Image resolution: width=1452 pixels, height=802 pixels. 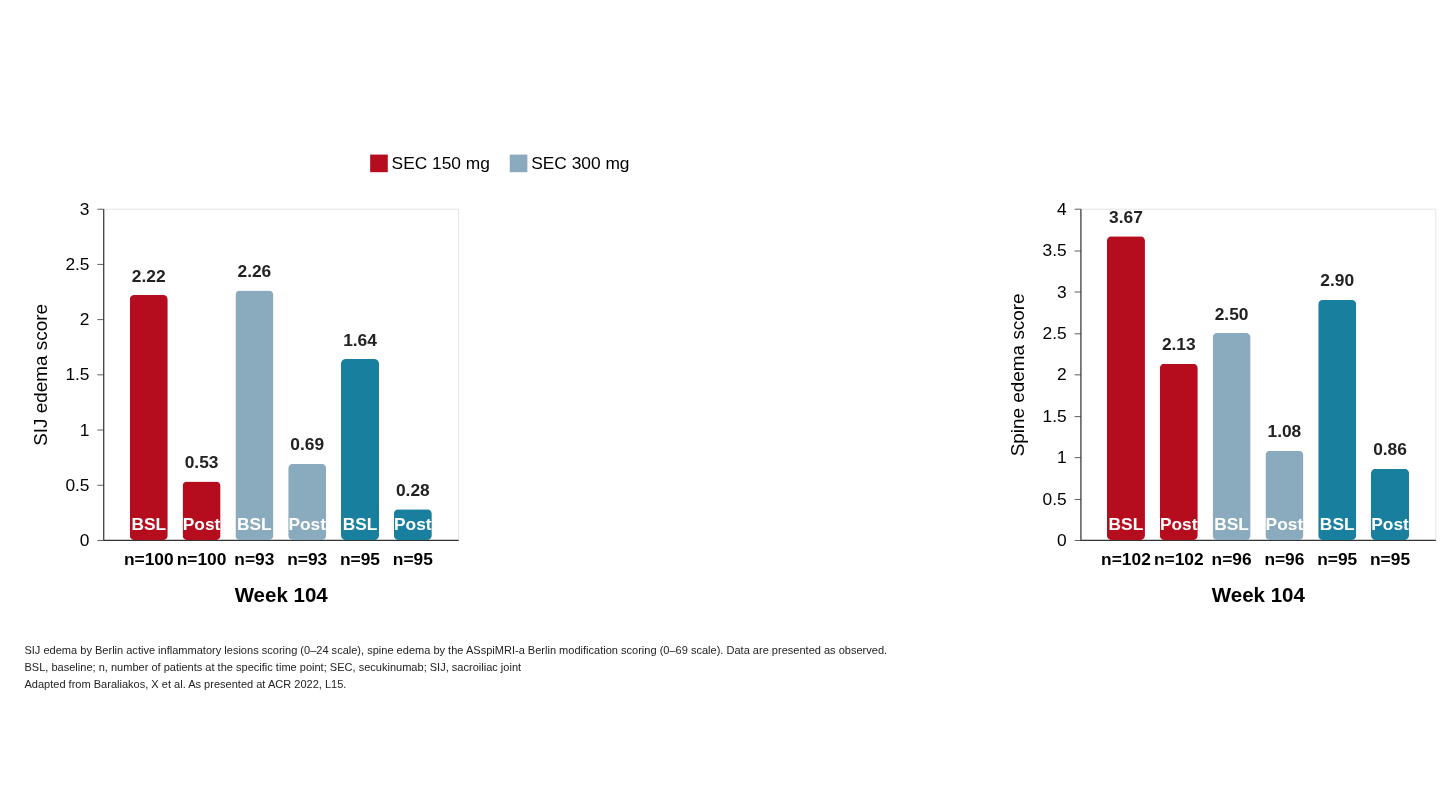 What do you see at coordinates (1284, 431) in the screenshot?
I see `data-label: 1.08` at bounding box center [1284, 431].